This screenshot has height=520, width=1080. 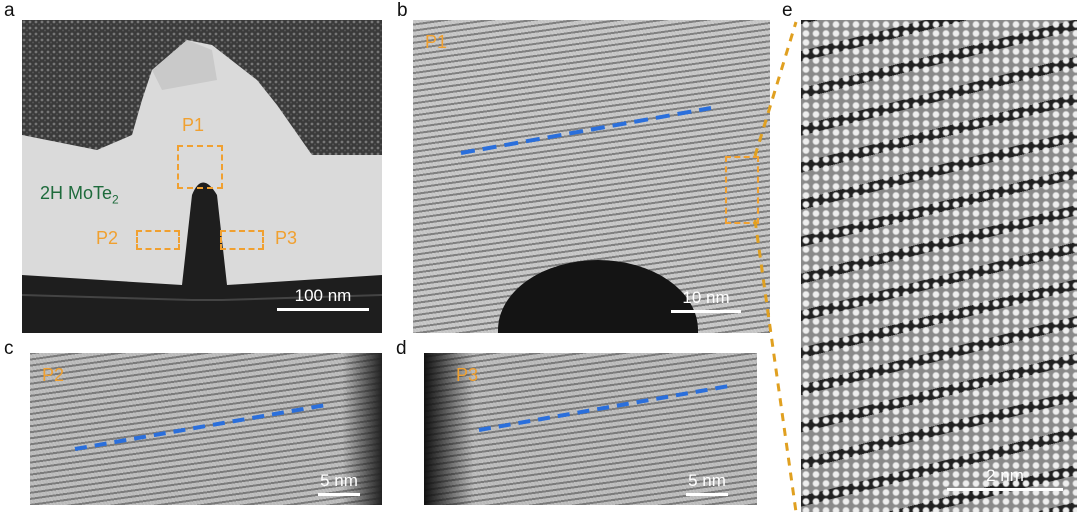 I want to click on region-label-c: P2, so click(x=53, y=375).